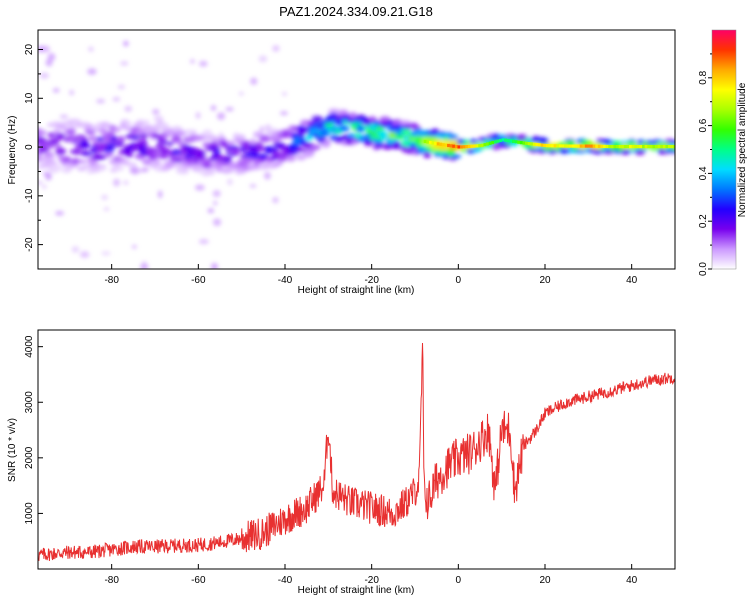 This screenshot has width=750, height=600. What do you see at coordinates (703, 125) in the screenshot?
I see `colorbar-tick-label: 0.6` at bounding box center [703, 125].